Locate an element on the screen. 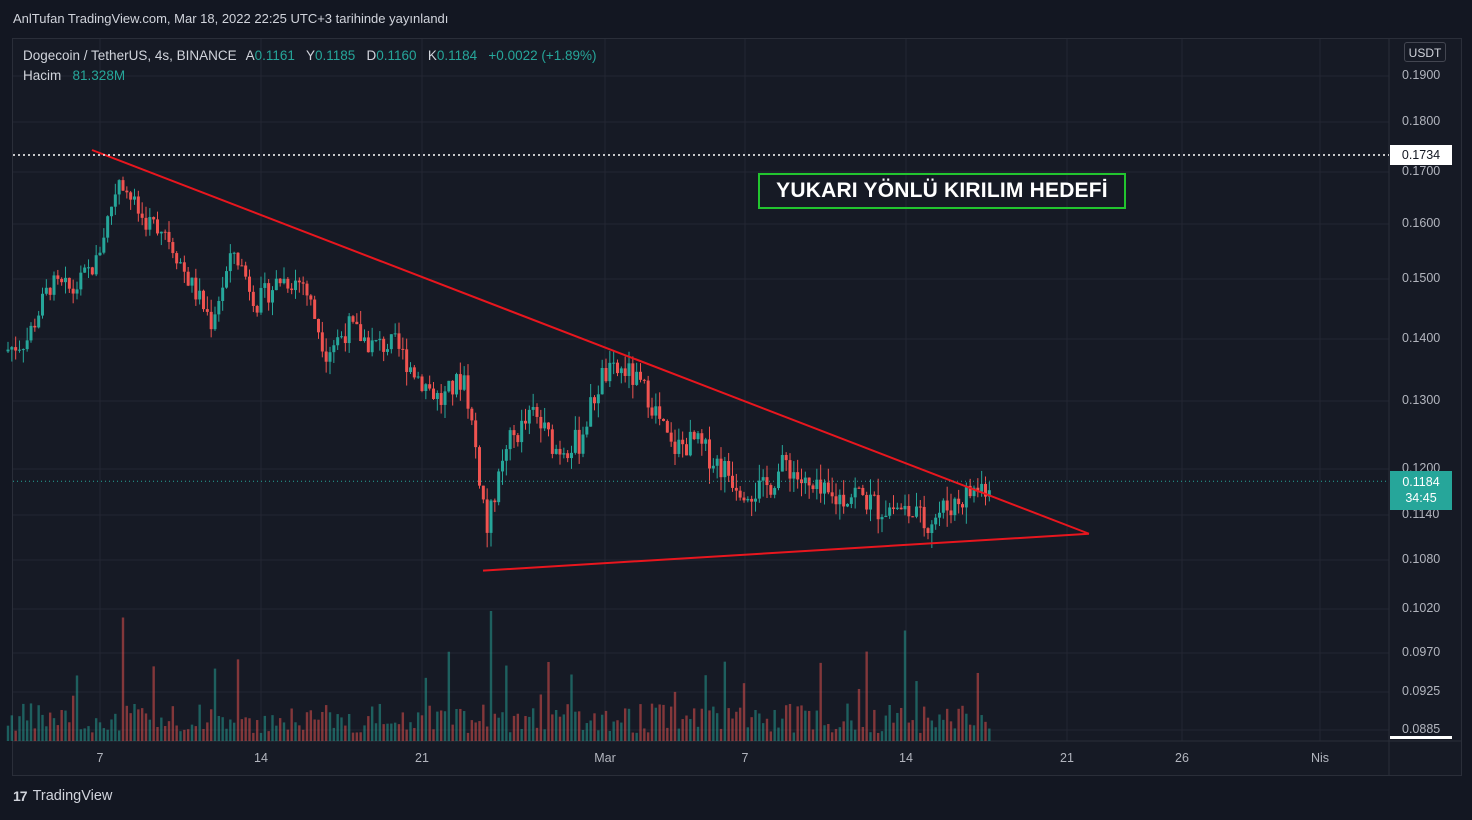 The height and width of the screenshot is (820, 1472). currency-button: USDT is located at coordinates (1425, 52).